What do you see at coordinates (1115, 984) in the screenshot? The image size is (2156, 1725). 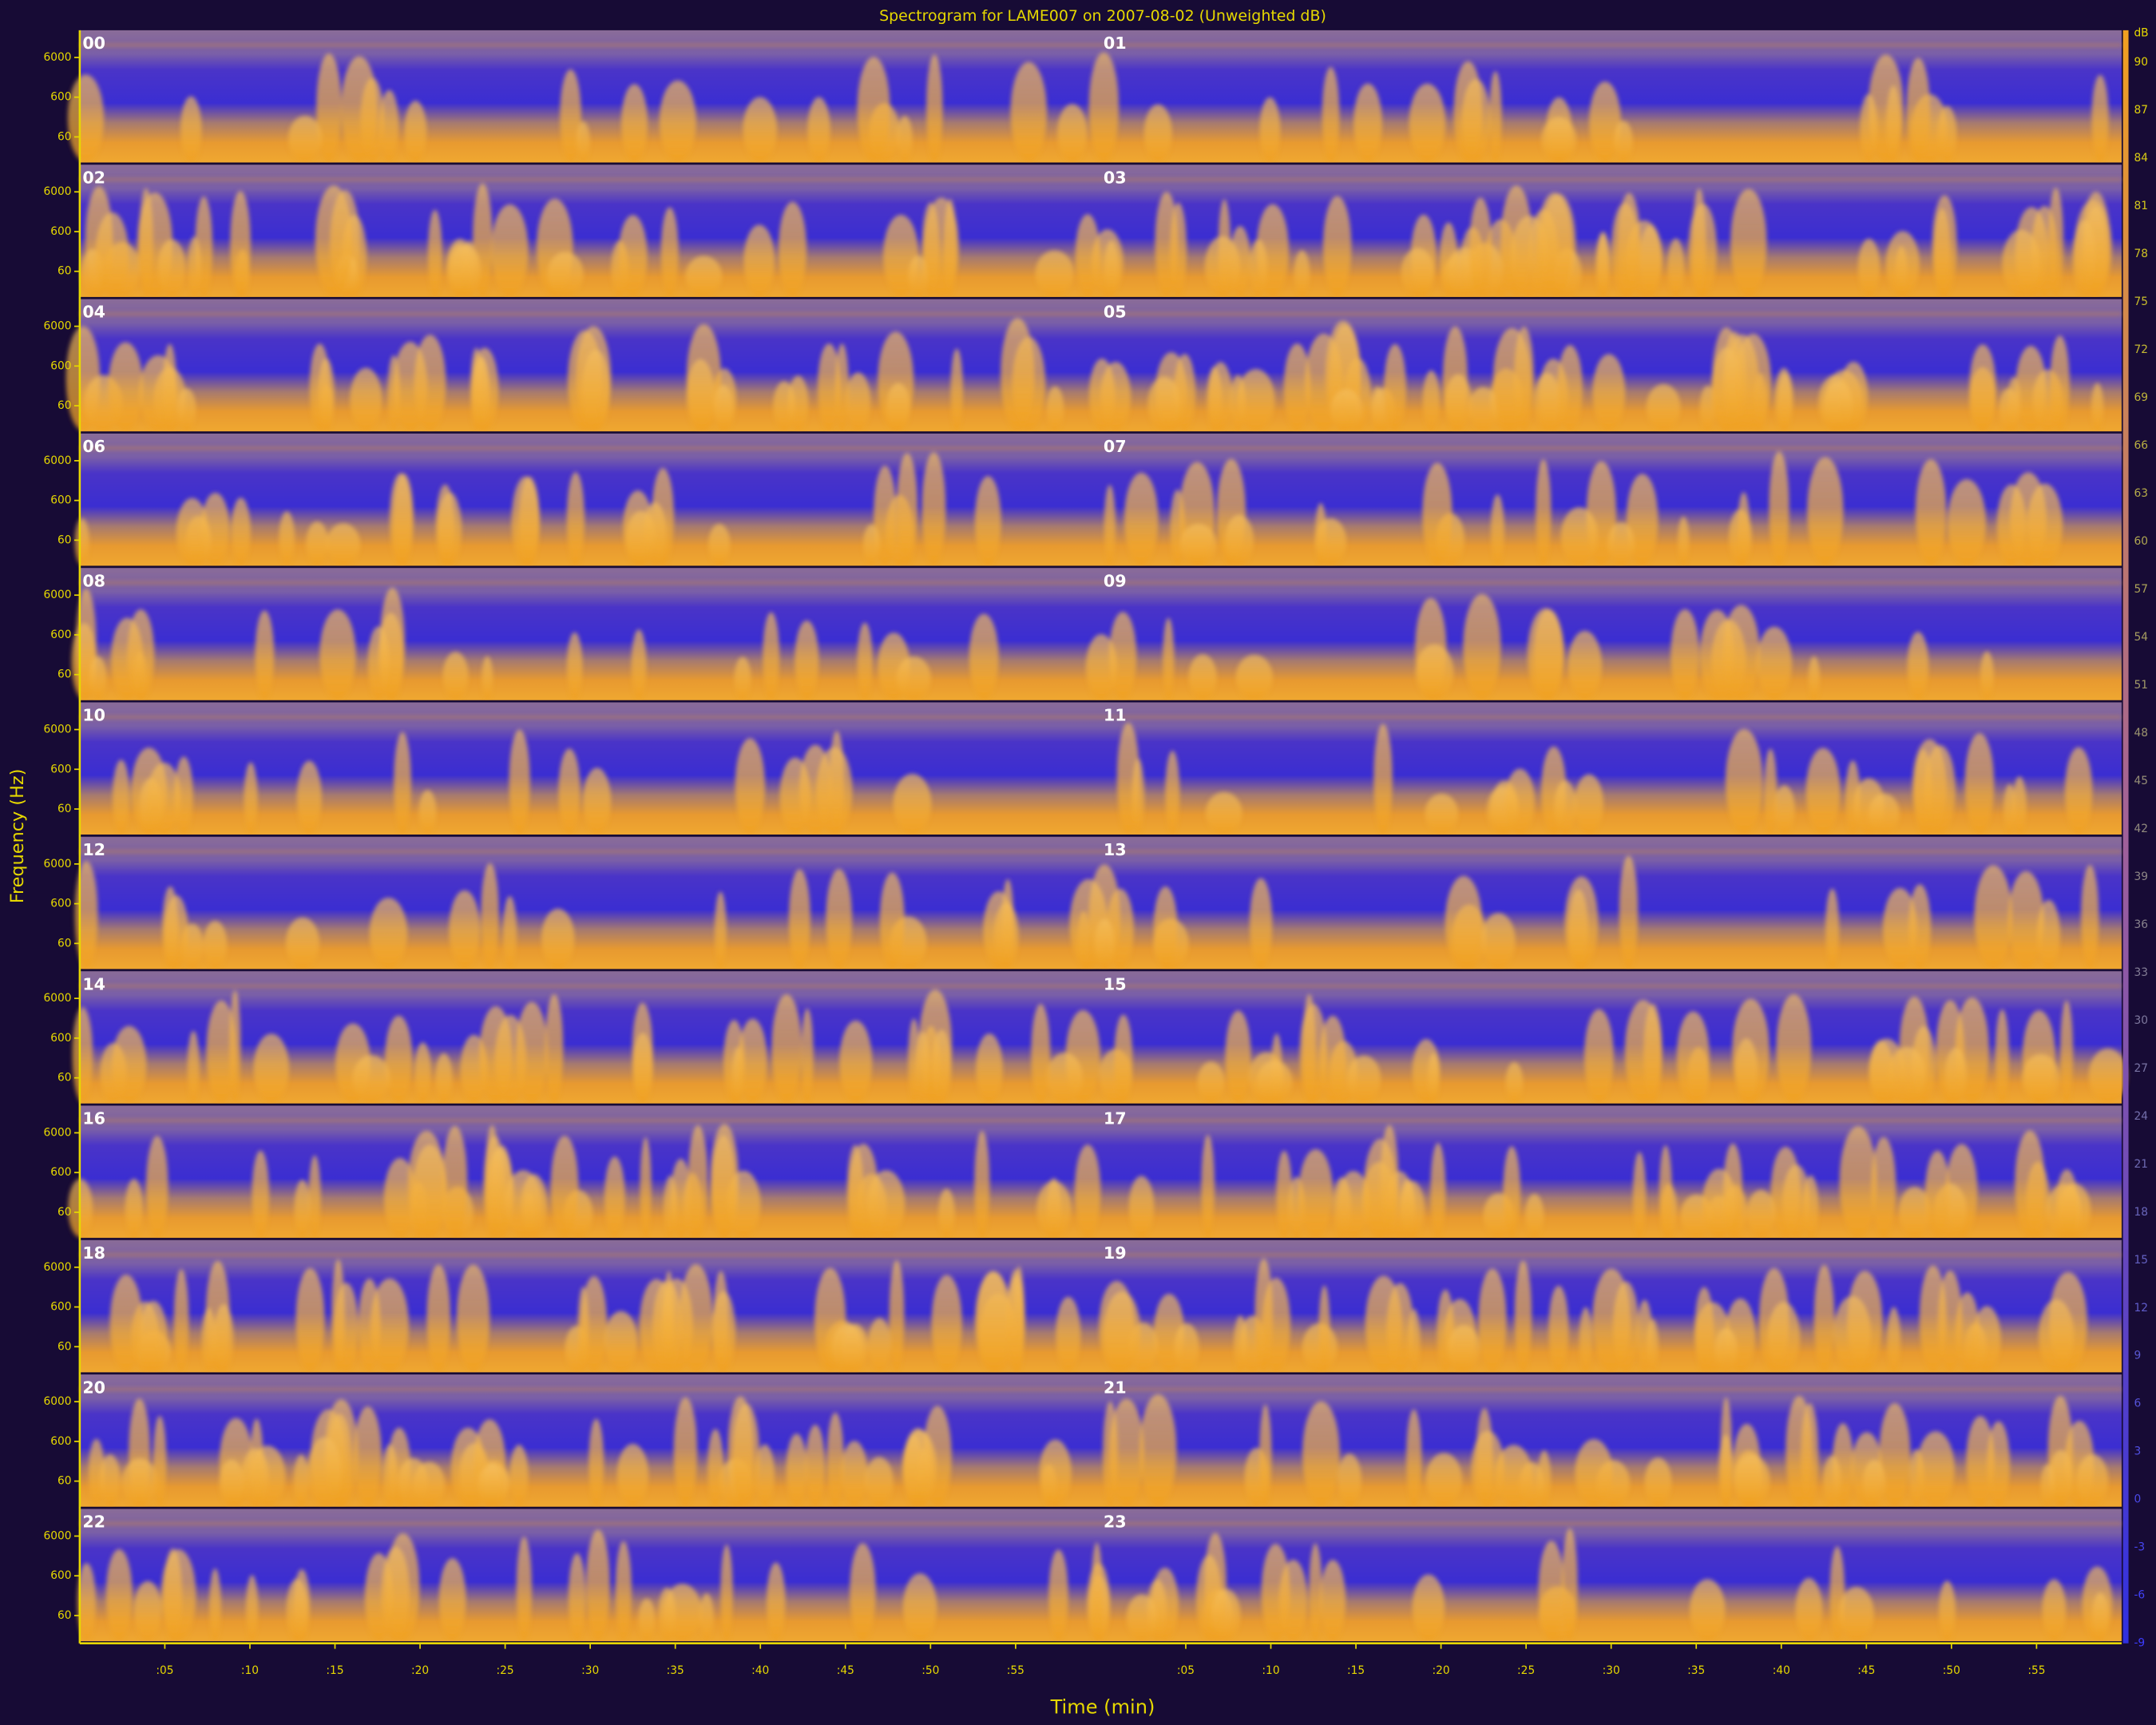 I see `panel-label: 15` at bounding box center [1115, 984].